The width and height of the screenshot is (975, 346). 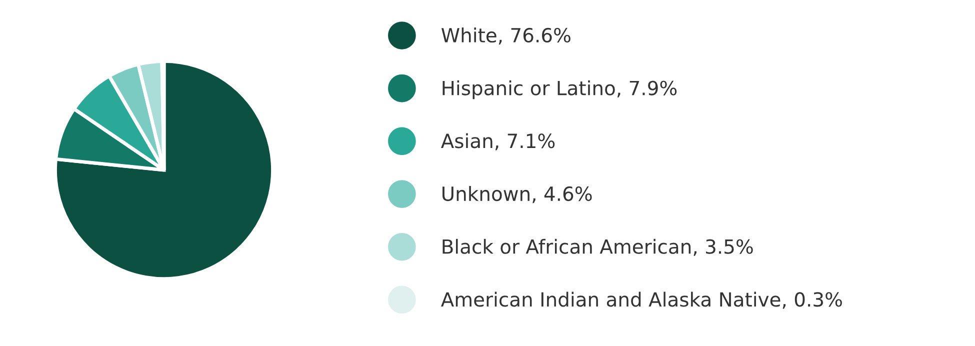 I want to click on legend-label: Unknown, 4.6%, so click(x=517, y=195).